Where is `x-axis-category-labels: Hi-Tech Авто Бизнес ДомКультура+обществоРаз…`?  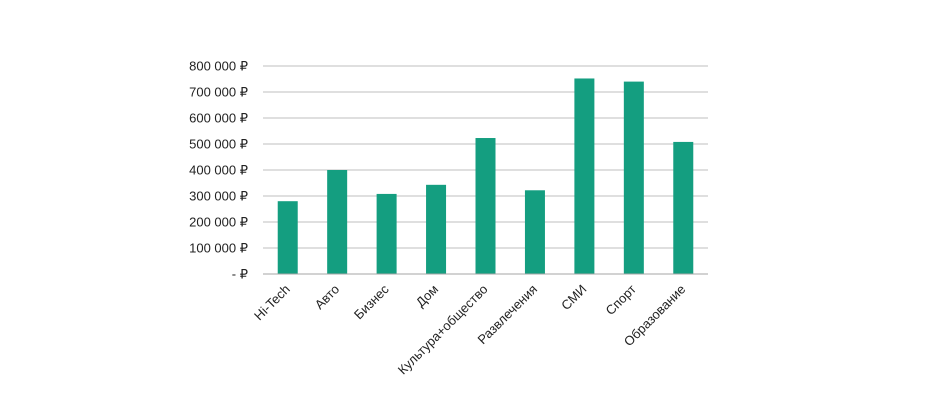
x-axis-category-labels: Hi-Tech Авто Бизнес ДомКультура+обществоРаз… is located at coordinates (469, 329).